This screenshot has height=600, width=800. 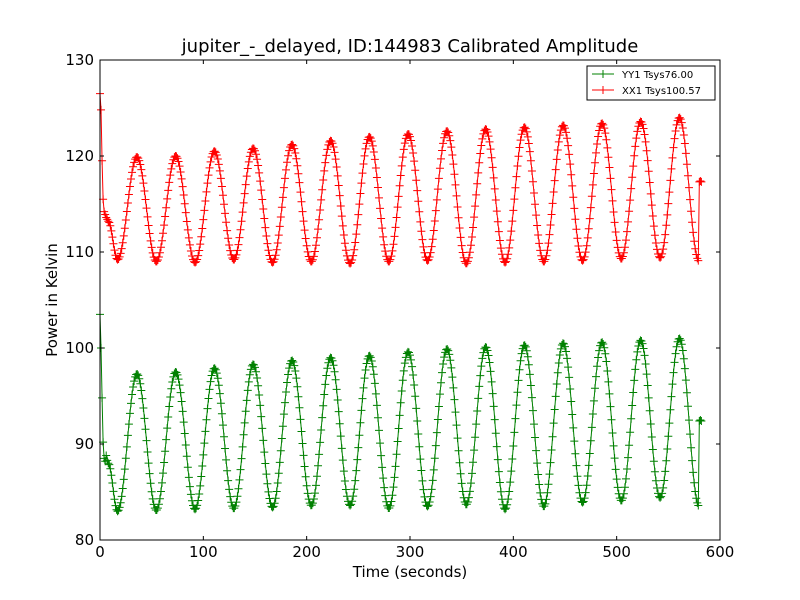 I want to click on y-tick-label: 80, so click(x=84, y=540).